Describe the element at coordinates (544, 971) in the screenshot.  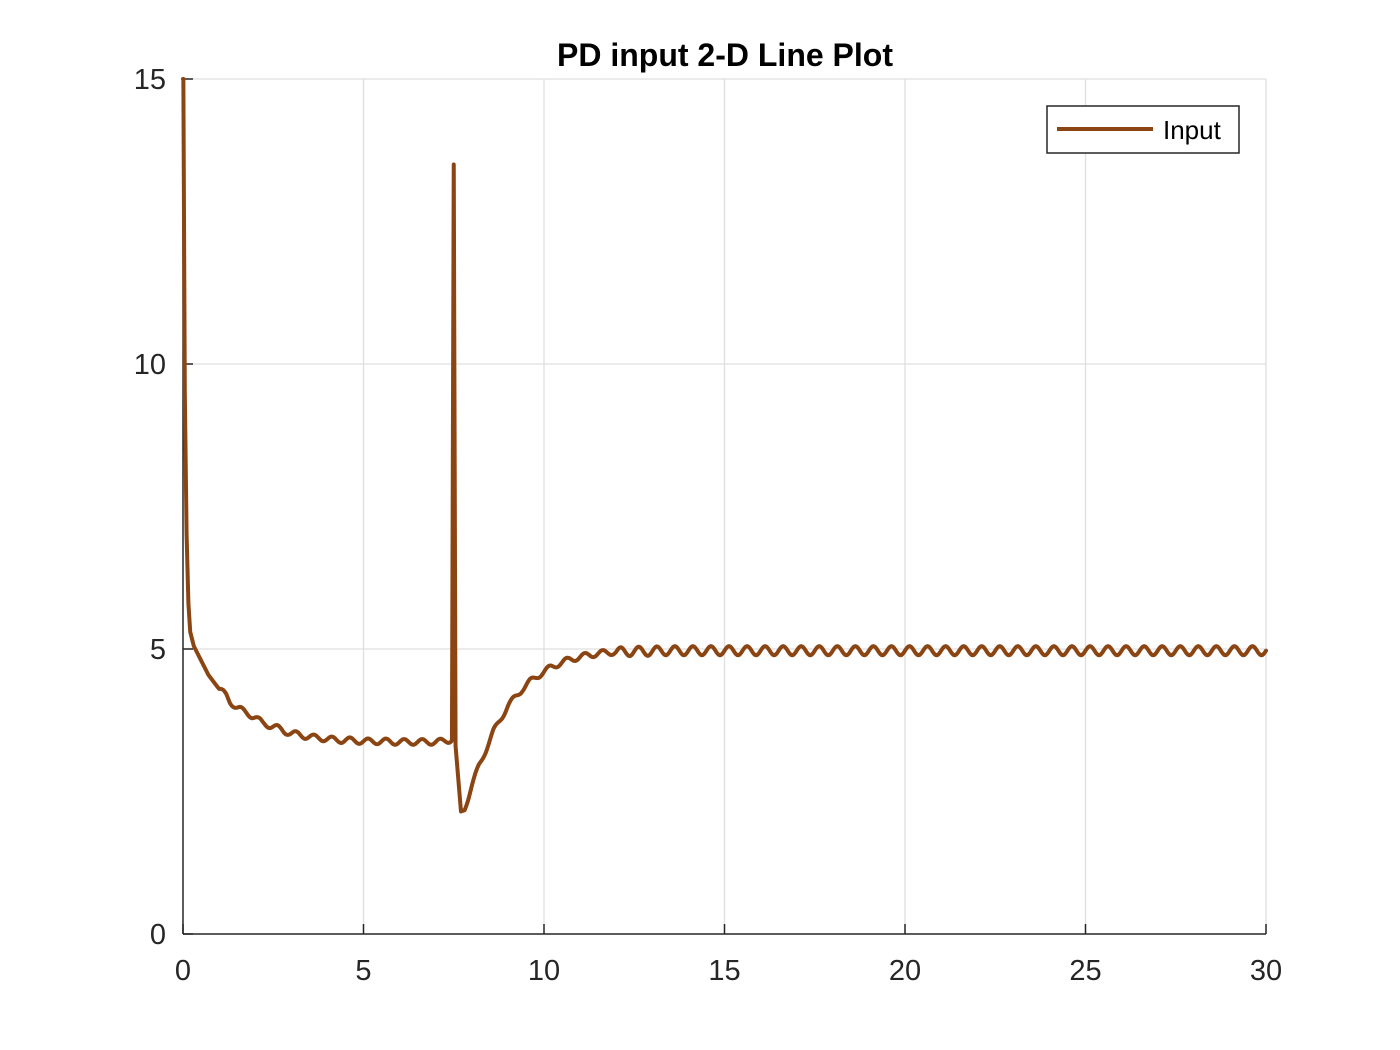
I see `x-tick-label: 10` at that location.